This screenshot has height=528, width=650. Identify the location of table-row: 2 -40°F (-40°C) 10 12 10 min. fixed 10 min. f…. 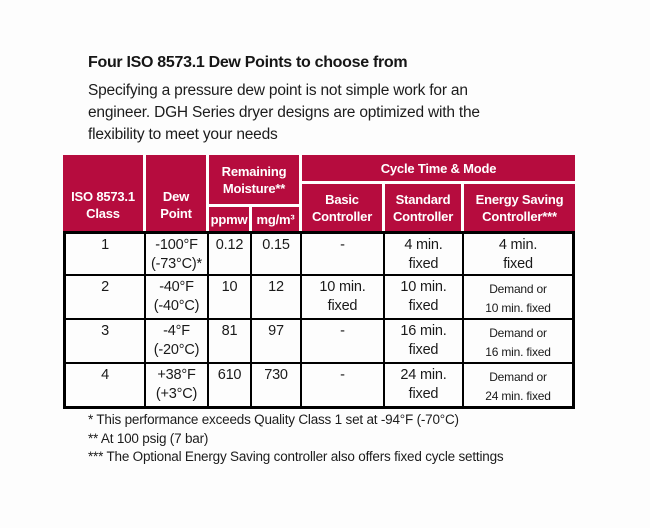
(319, 298).